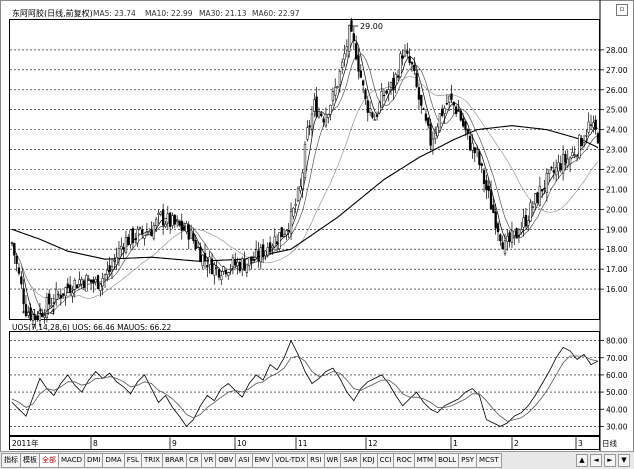 This screenshot has height=469, width=634. What do you see at coordinates (316, 460) in the screenshot?
I see `tab-rsi: RSI` at bounding box center [316, 460].